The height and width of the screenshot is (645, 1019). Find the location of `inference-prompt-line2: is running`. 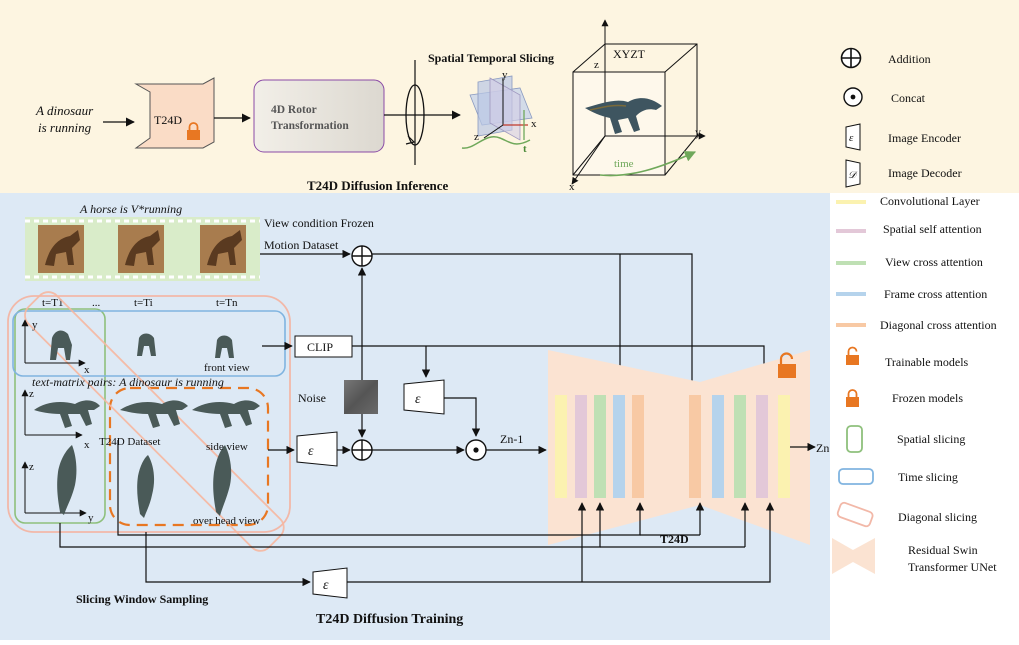

inference-prompt-line2: is running is located at coordinates (65, 127).